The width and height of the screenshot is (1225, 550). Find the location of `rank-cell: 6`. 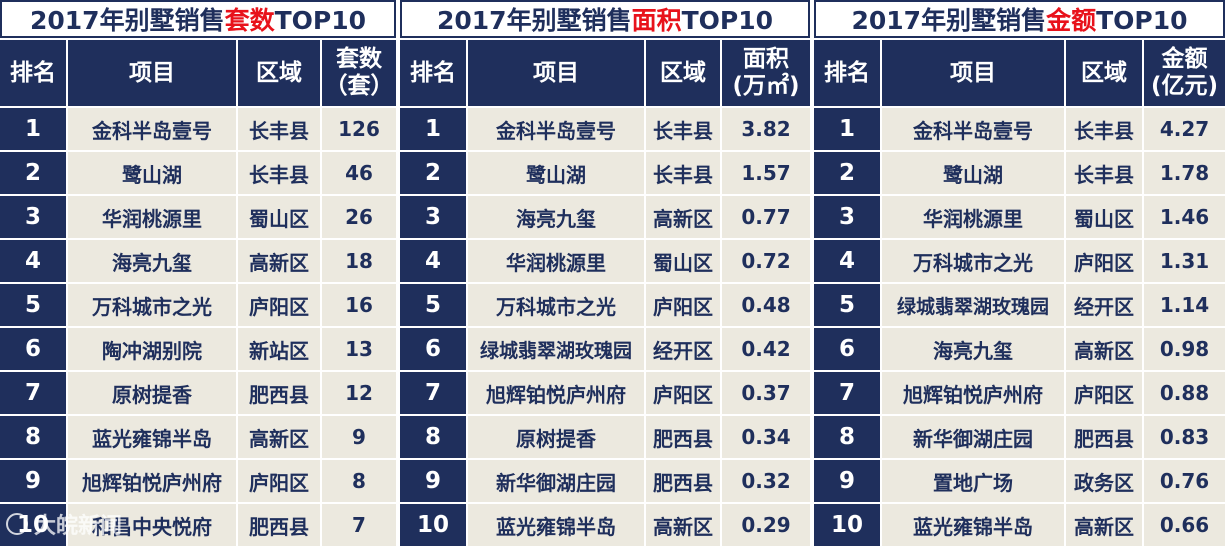

rank-cell: 6 is located at coordinates (433, 349).